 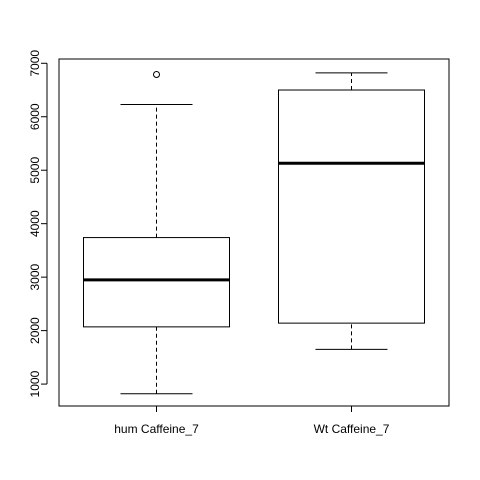 What do you see at coordinates (35, 330) in the screenshot?
I see `y-tick-label-2000: 2000` at bounding box center [35, 330].